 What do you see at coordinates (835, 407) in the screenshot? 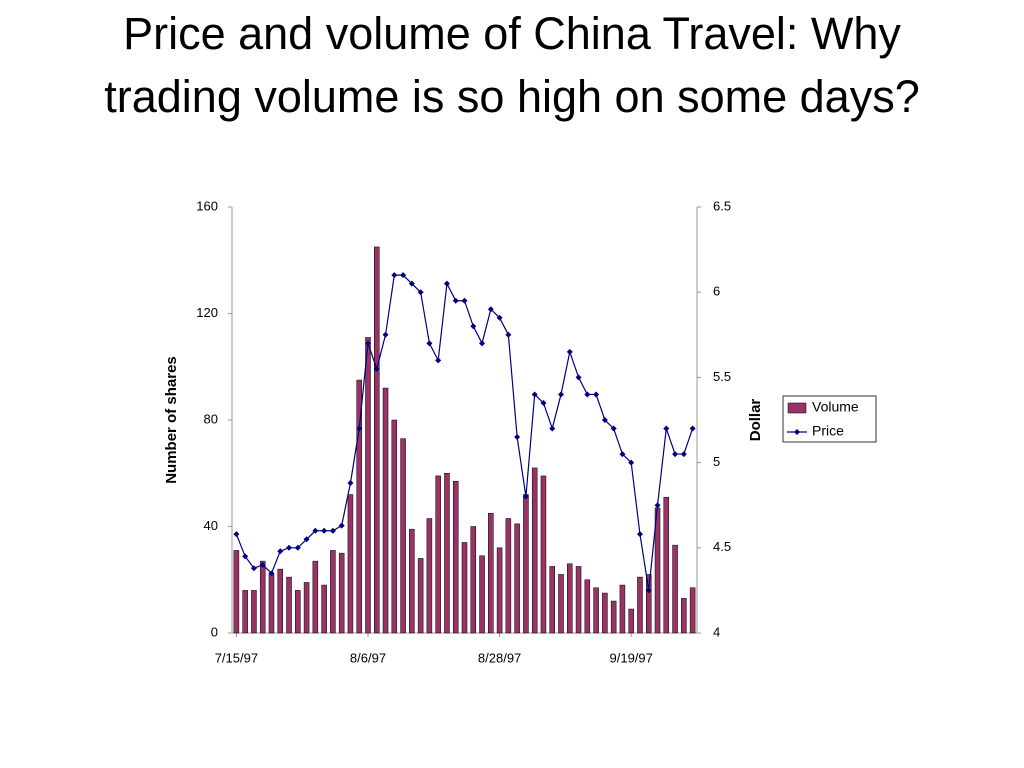
I see `legend-label: Volume` at bounding box center [835, 407].